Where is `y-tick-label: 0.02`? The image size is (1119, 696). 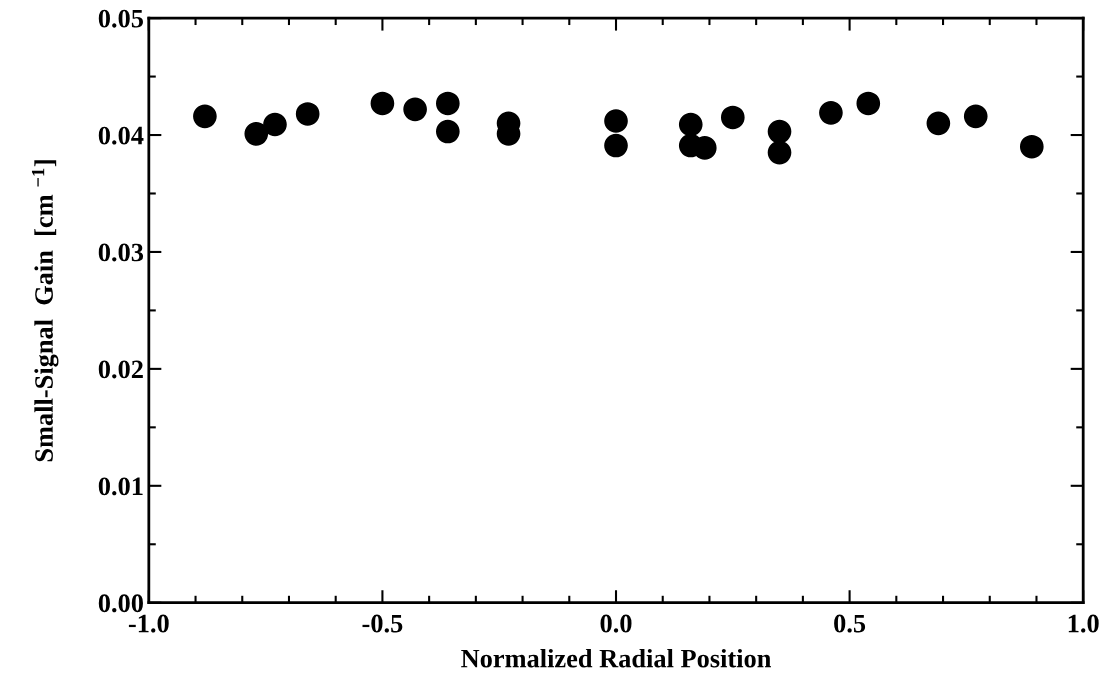 y-tick-label: 0.02 is located at coordinates (120, 369).